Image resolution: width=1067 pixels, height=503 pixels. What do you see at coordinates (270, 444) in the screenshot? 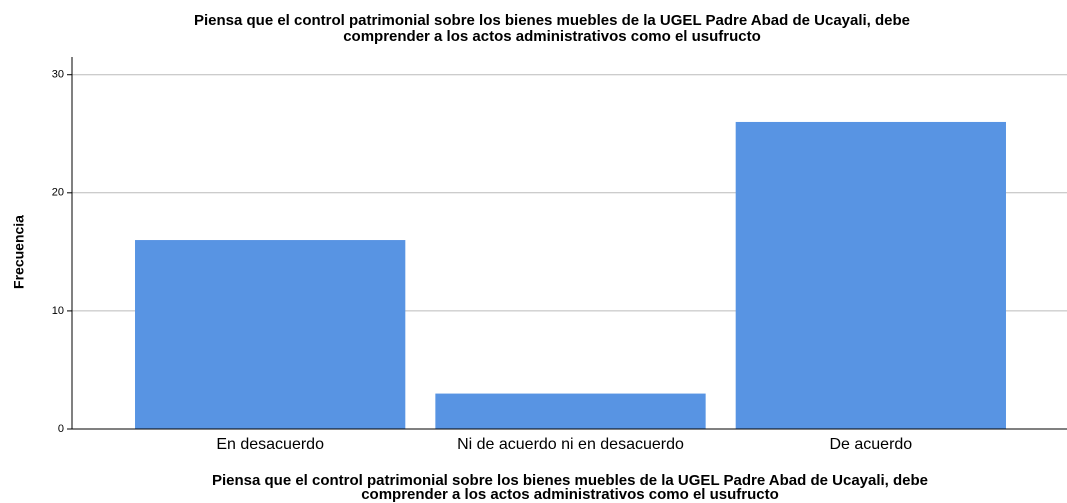
I see `x-tick-label: En desacuerdo` at bounding box center [270, 444].